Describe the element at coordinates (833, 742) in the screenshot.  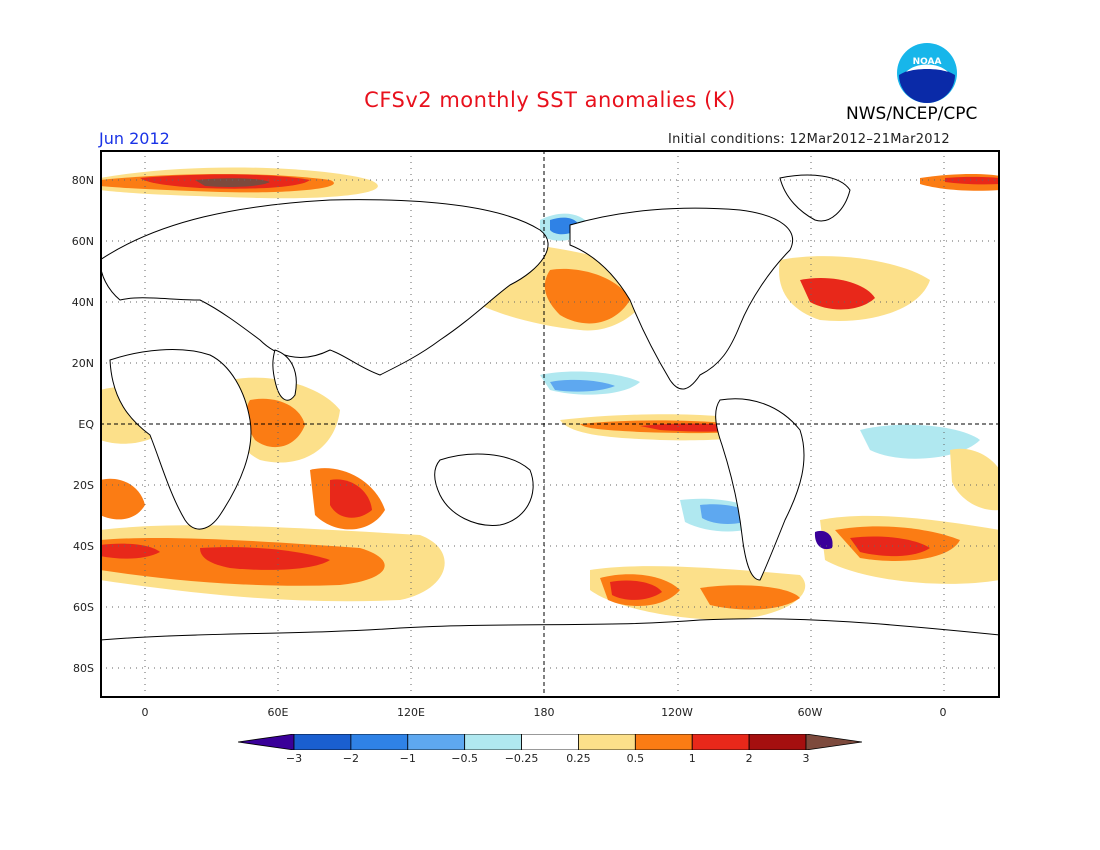
I see `colorbar-segment-max` at that location.